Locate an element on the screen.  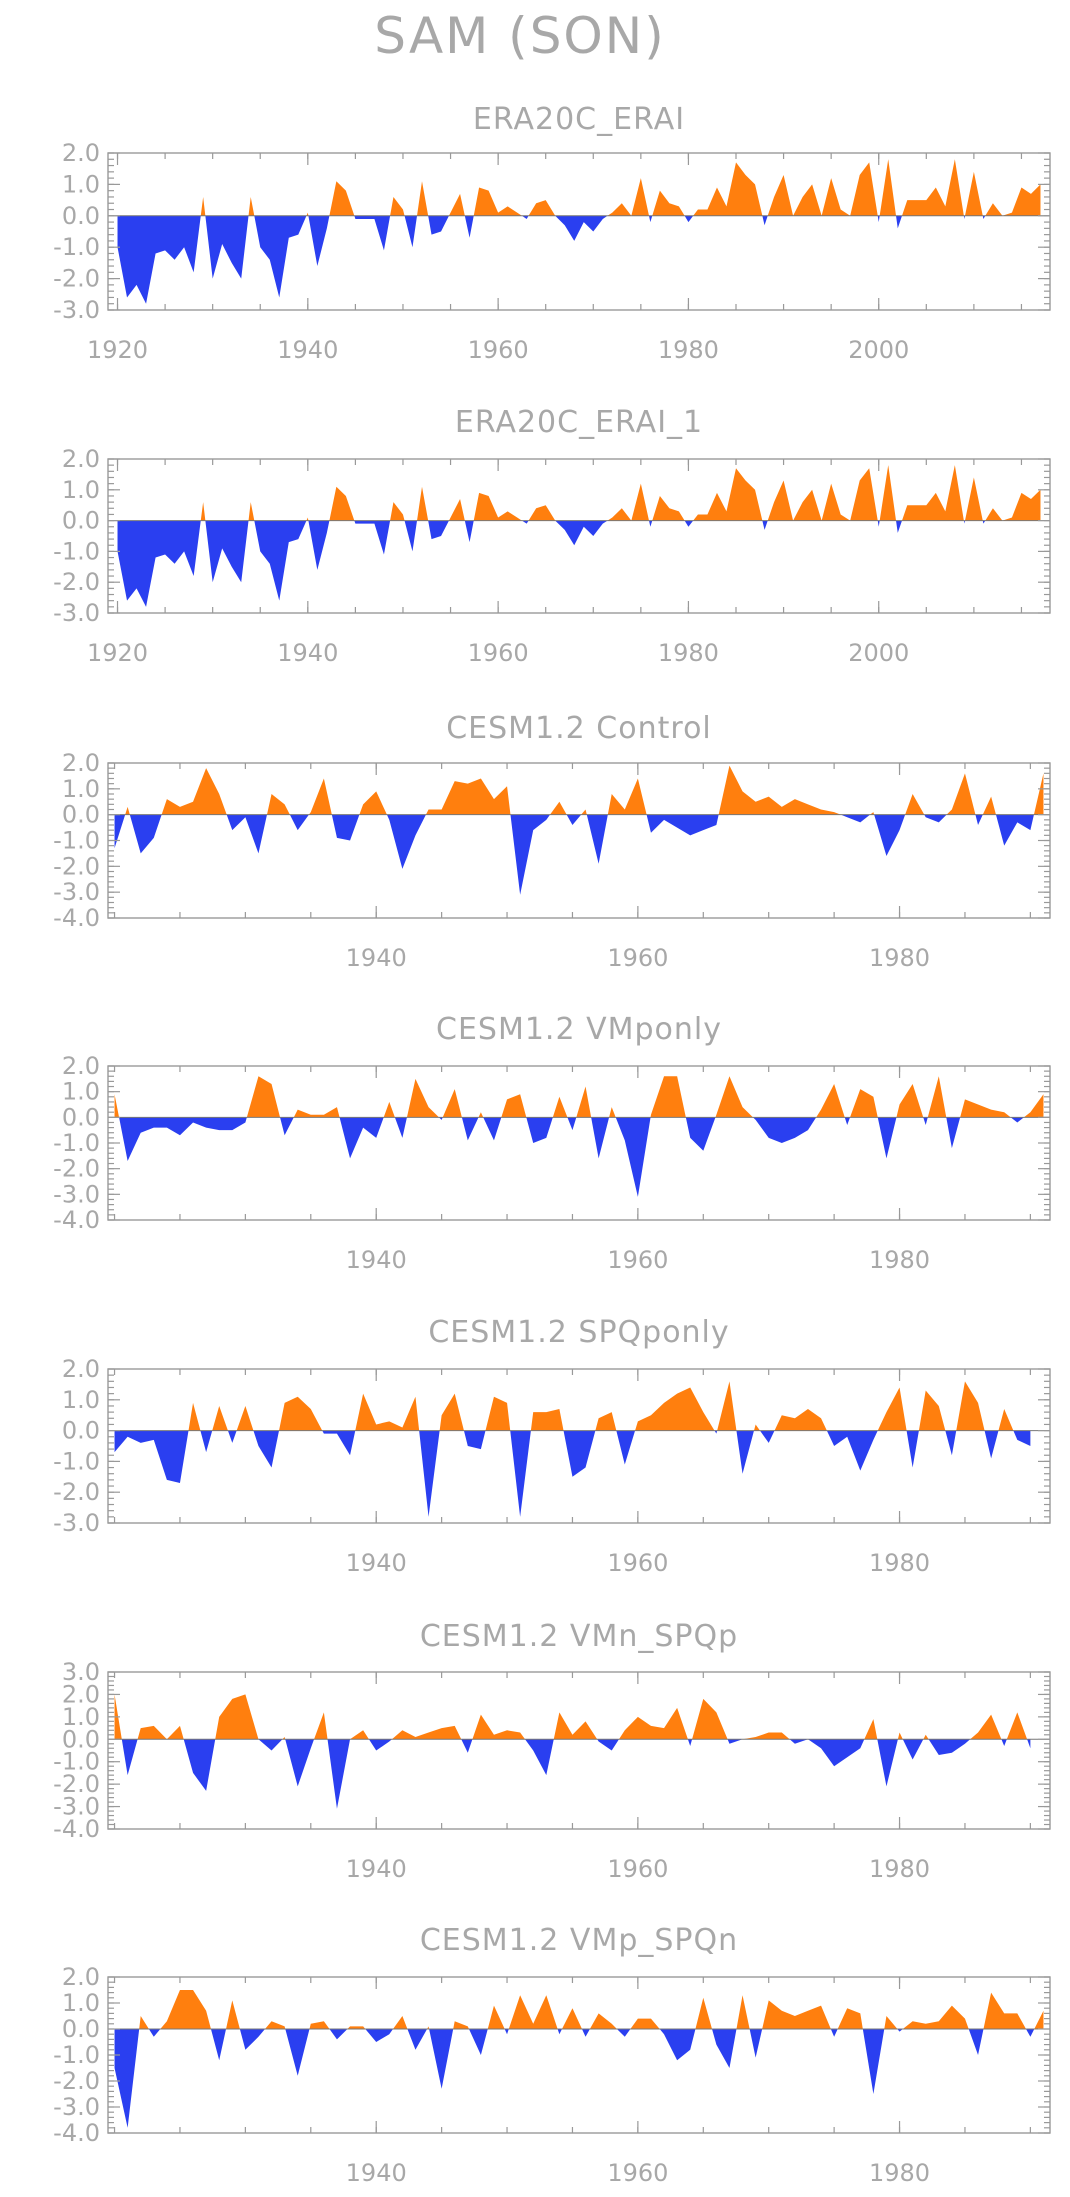
panel-title: CESM1.2 VMn_SPQp is located at coordinates (579, 1636).